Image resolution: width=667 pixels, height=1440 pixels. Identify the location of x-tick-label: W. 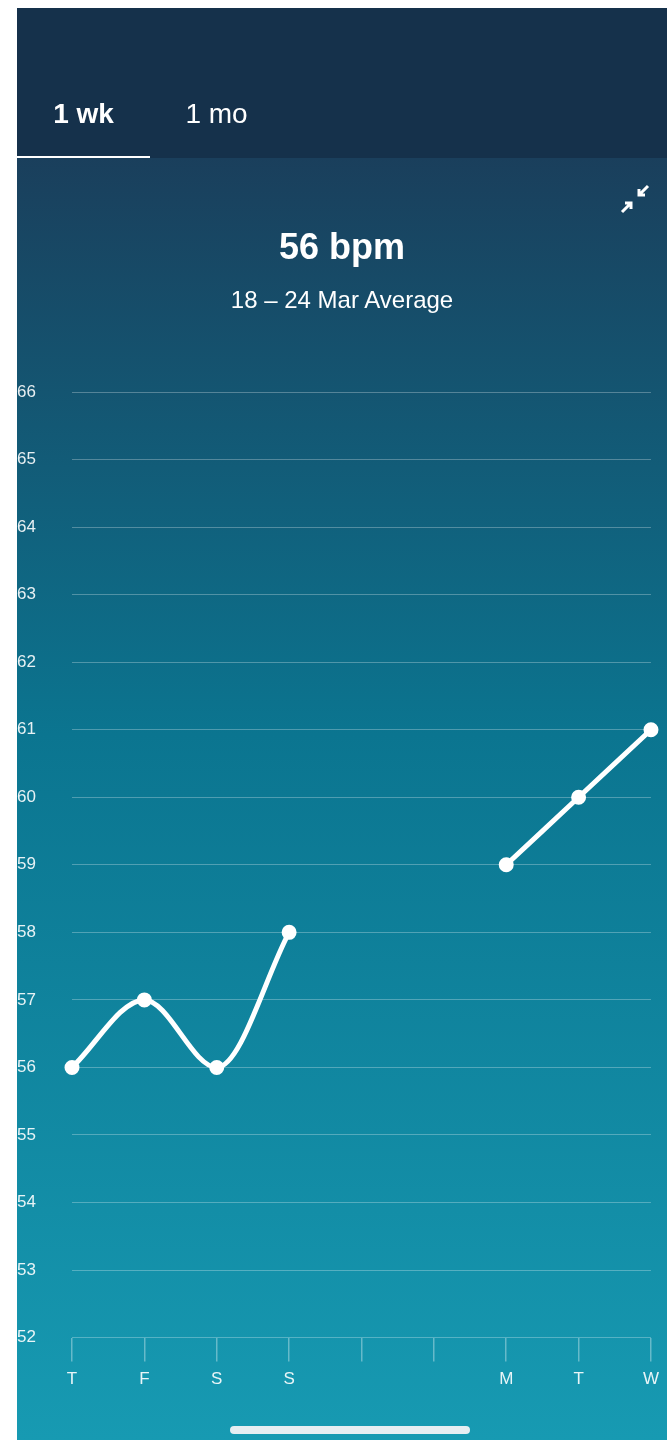
(650, 1379).